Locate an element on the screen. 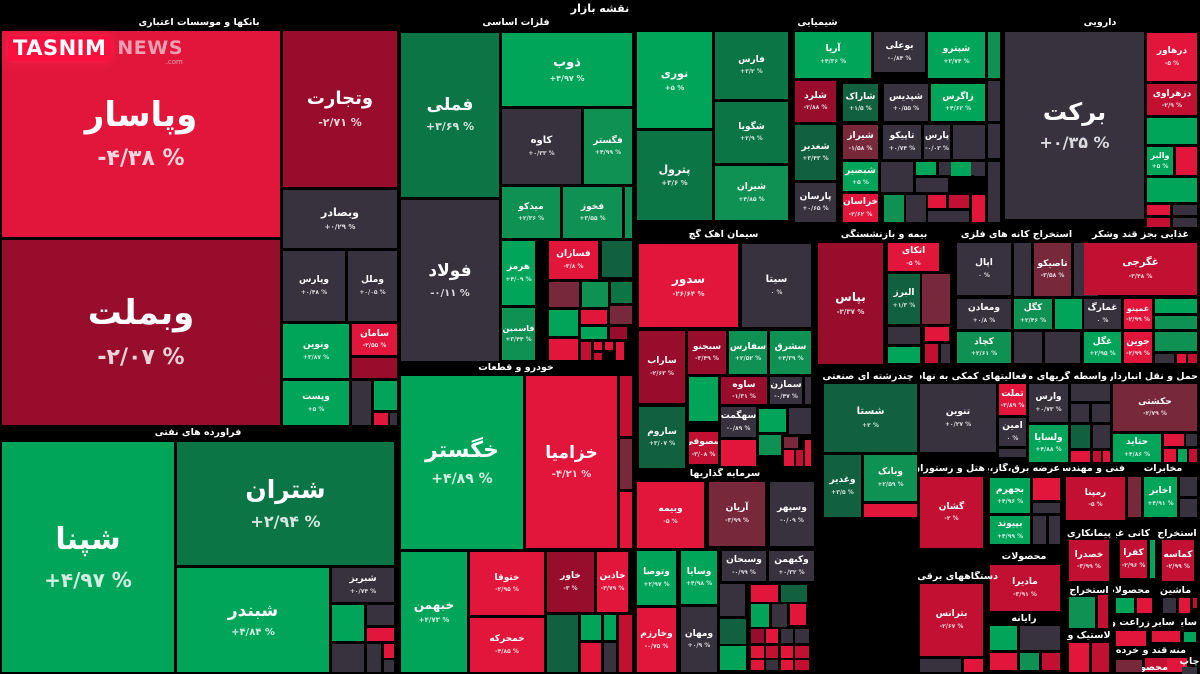 Image resolution: width=1200 pixels, height=674 pixels. stock-tile-ومهان: ومهان +۰/۹ % is located at coordinates (699, 639).